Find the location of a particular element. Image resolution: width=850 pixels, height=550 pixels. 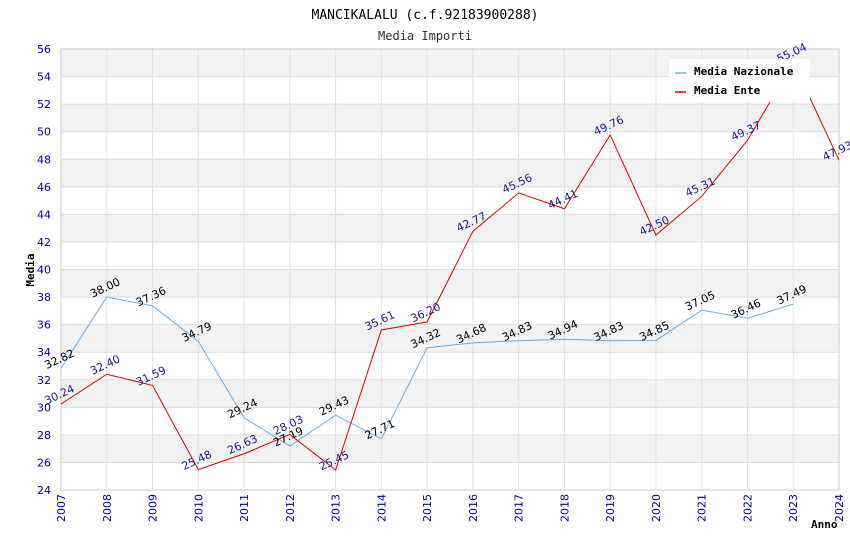

y-tick-label: 54 is located at coordinates (44, 77).